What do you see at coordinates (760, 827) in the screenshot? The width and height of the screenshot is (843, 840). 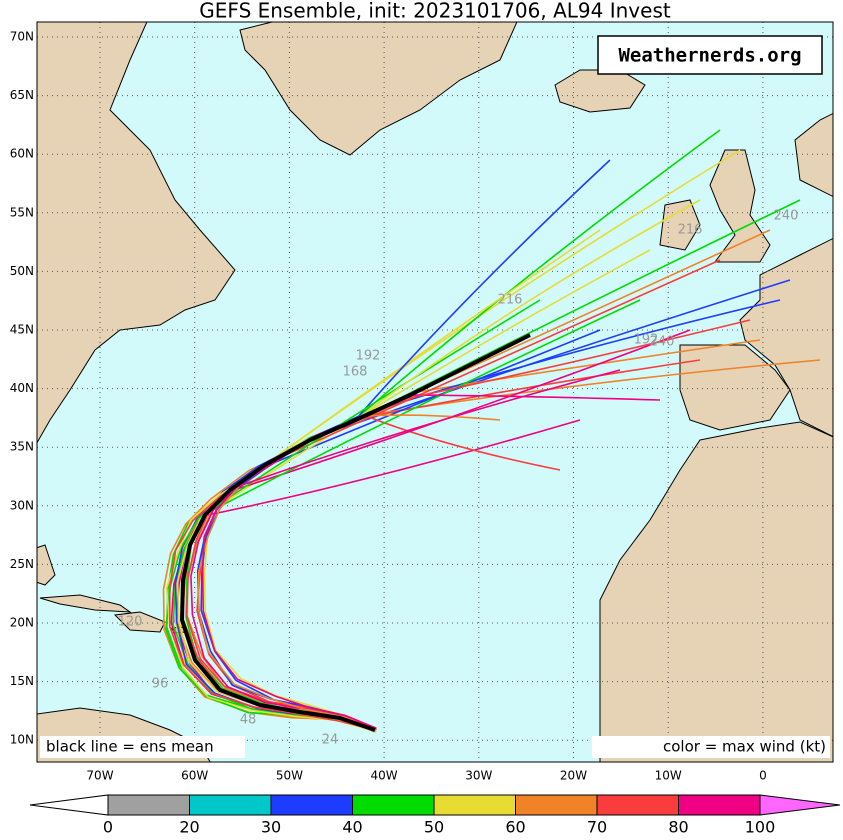 I see `colorbar-tick-label: 100` at bounding box center [760, 827].